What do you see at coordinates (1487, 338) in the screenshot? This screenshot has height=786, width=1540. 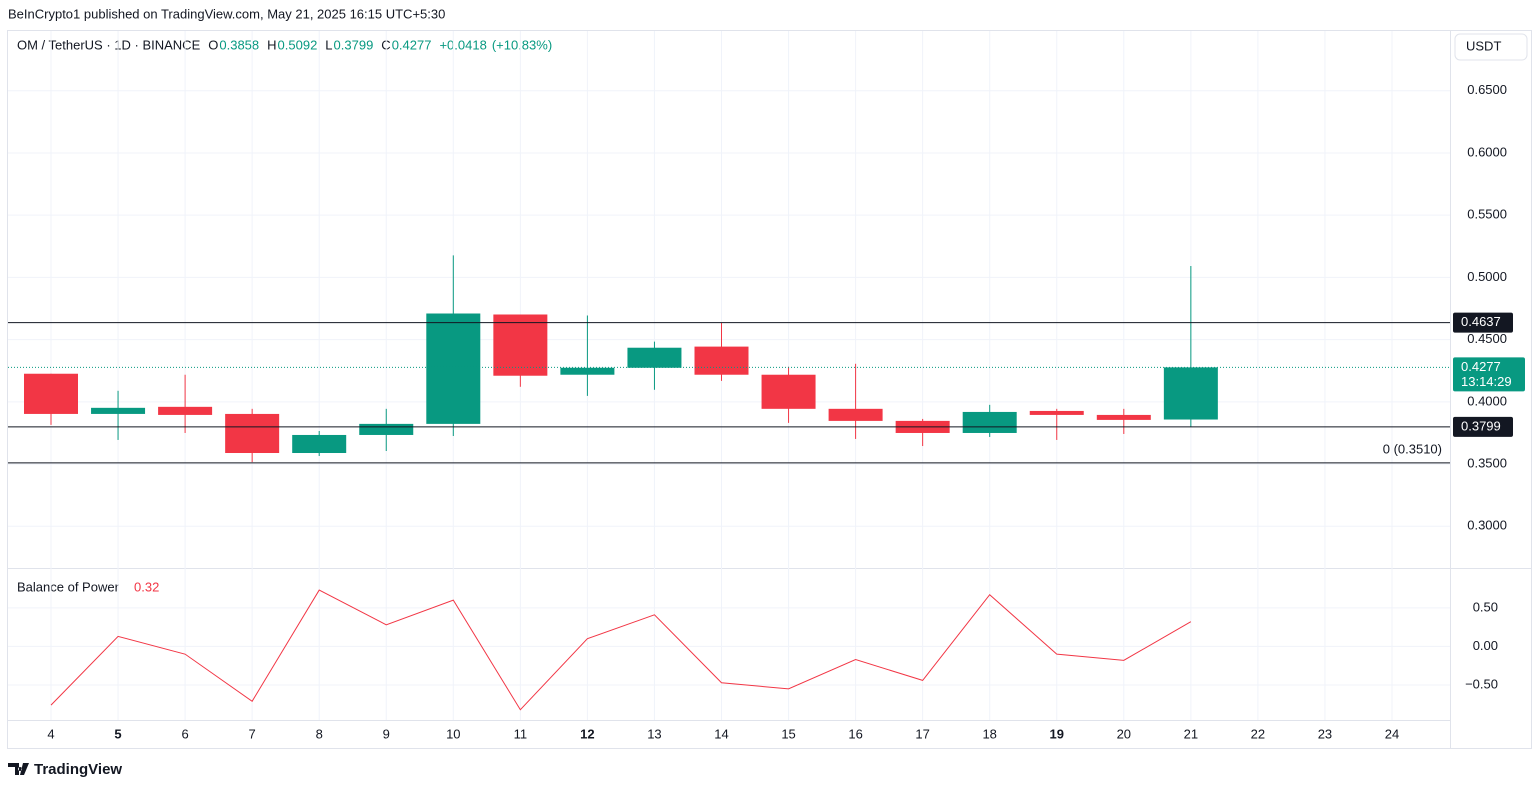 I see `y-tick-label: 0.4500` at bounding box center [1487, 338].